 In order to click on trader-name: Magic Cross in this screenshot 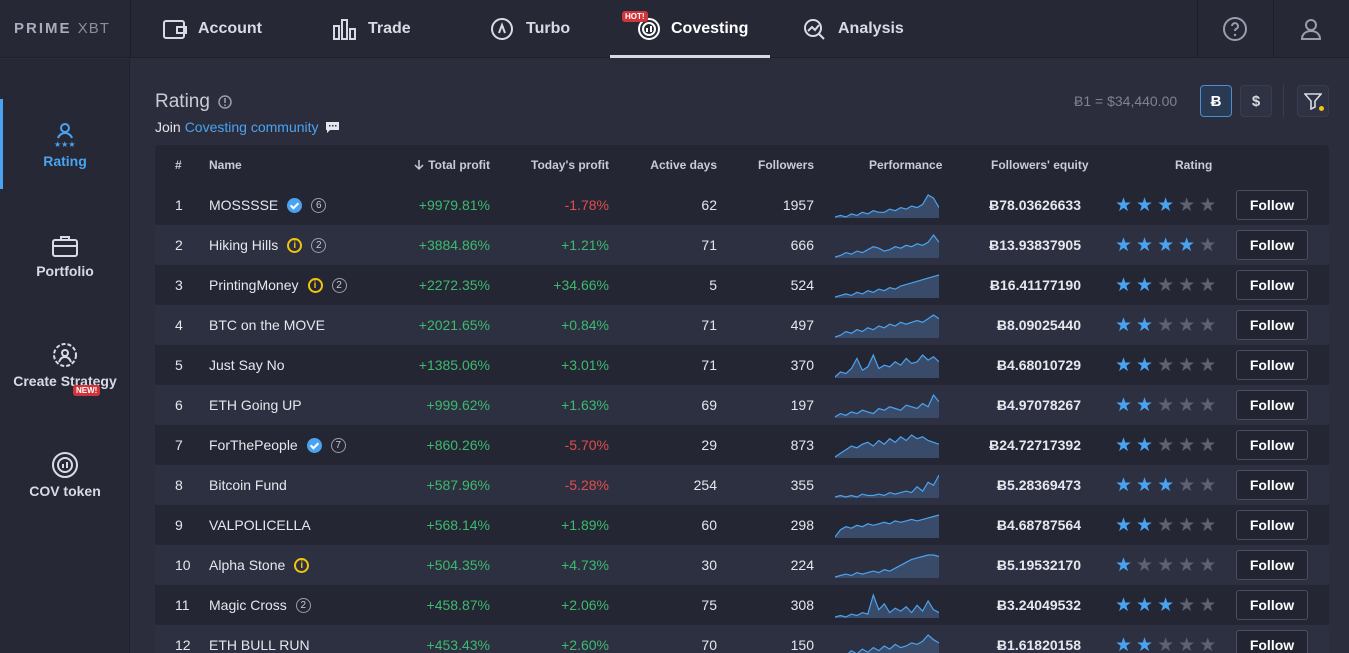, I will do `click(248, 605)`.